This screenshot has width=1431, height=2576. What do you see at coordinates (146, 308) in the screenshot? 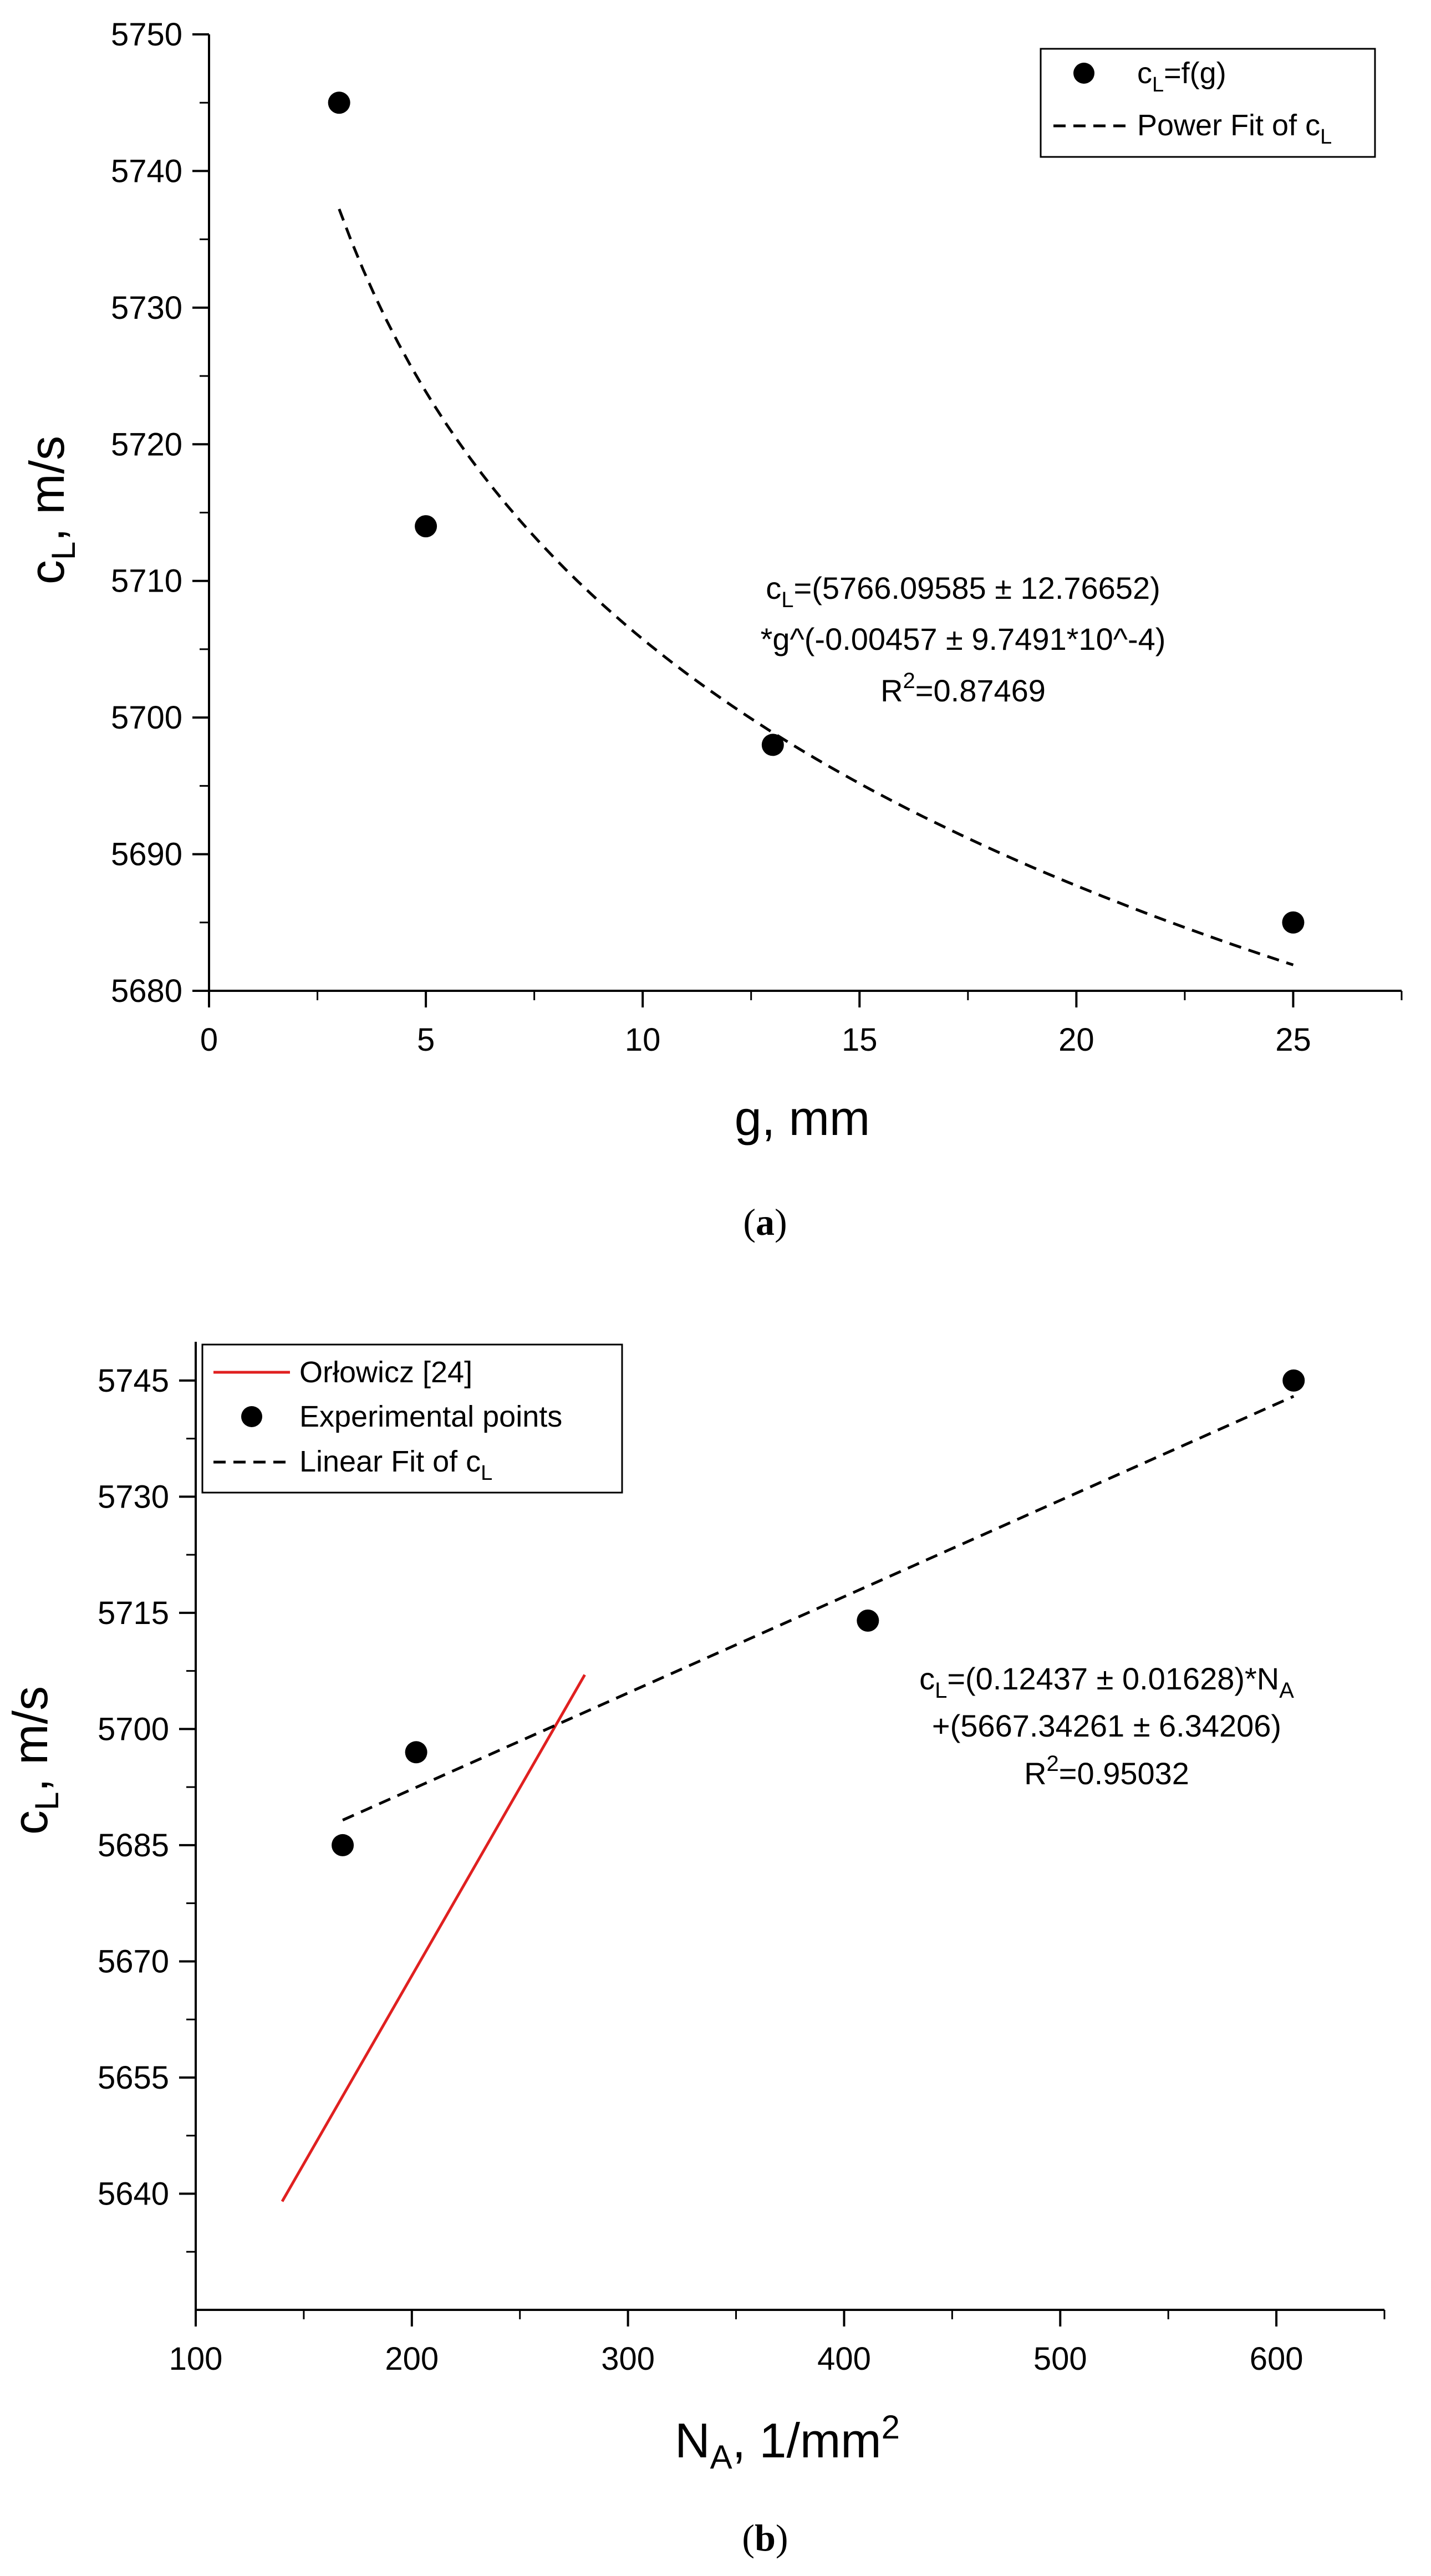
I see `a-y-tick-label: 5730` at bounding box center [146, 308].